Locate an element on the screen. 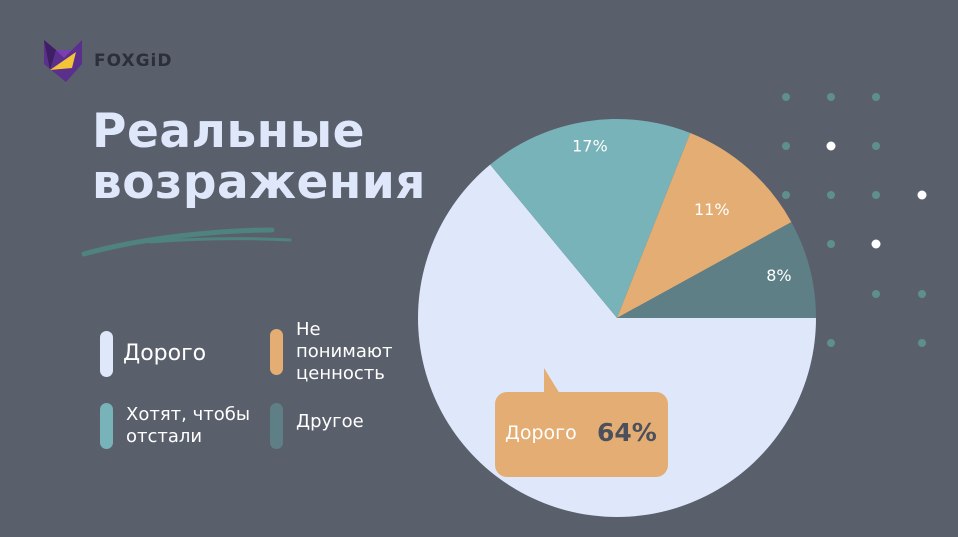  legend-swatch-leave is located at coordinates (106, 426).